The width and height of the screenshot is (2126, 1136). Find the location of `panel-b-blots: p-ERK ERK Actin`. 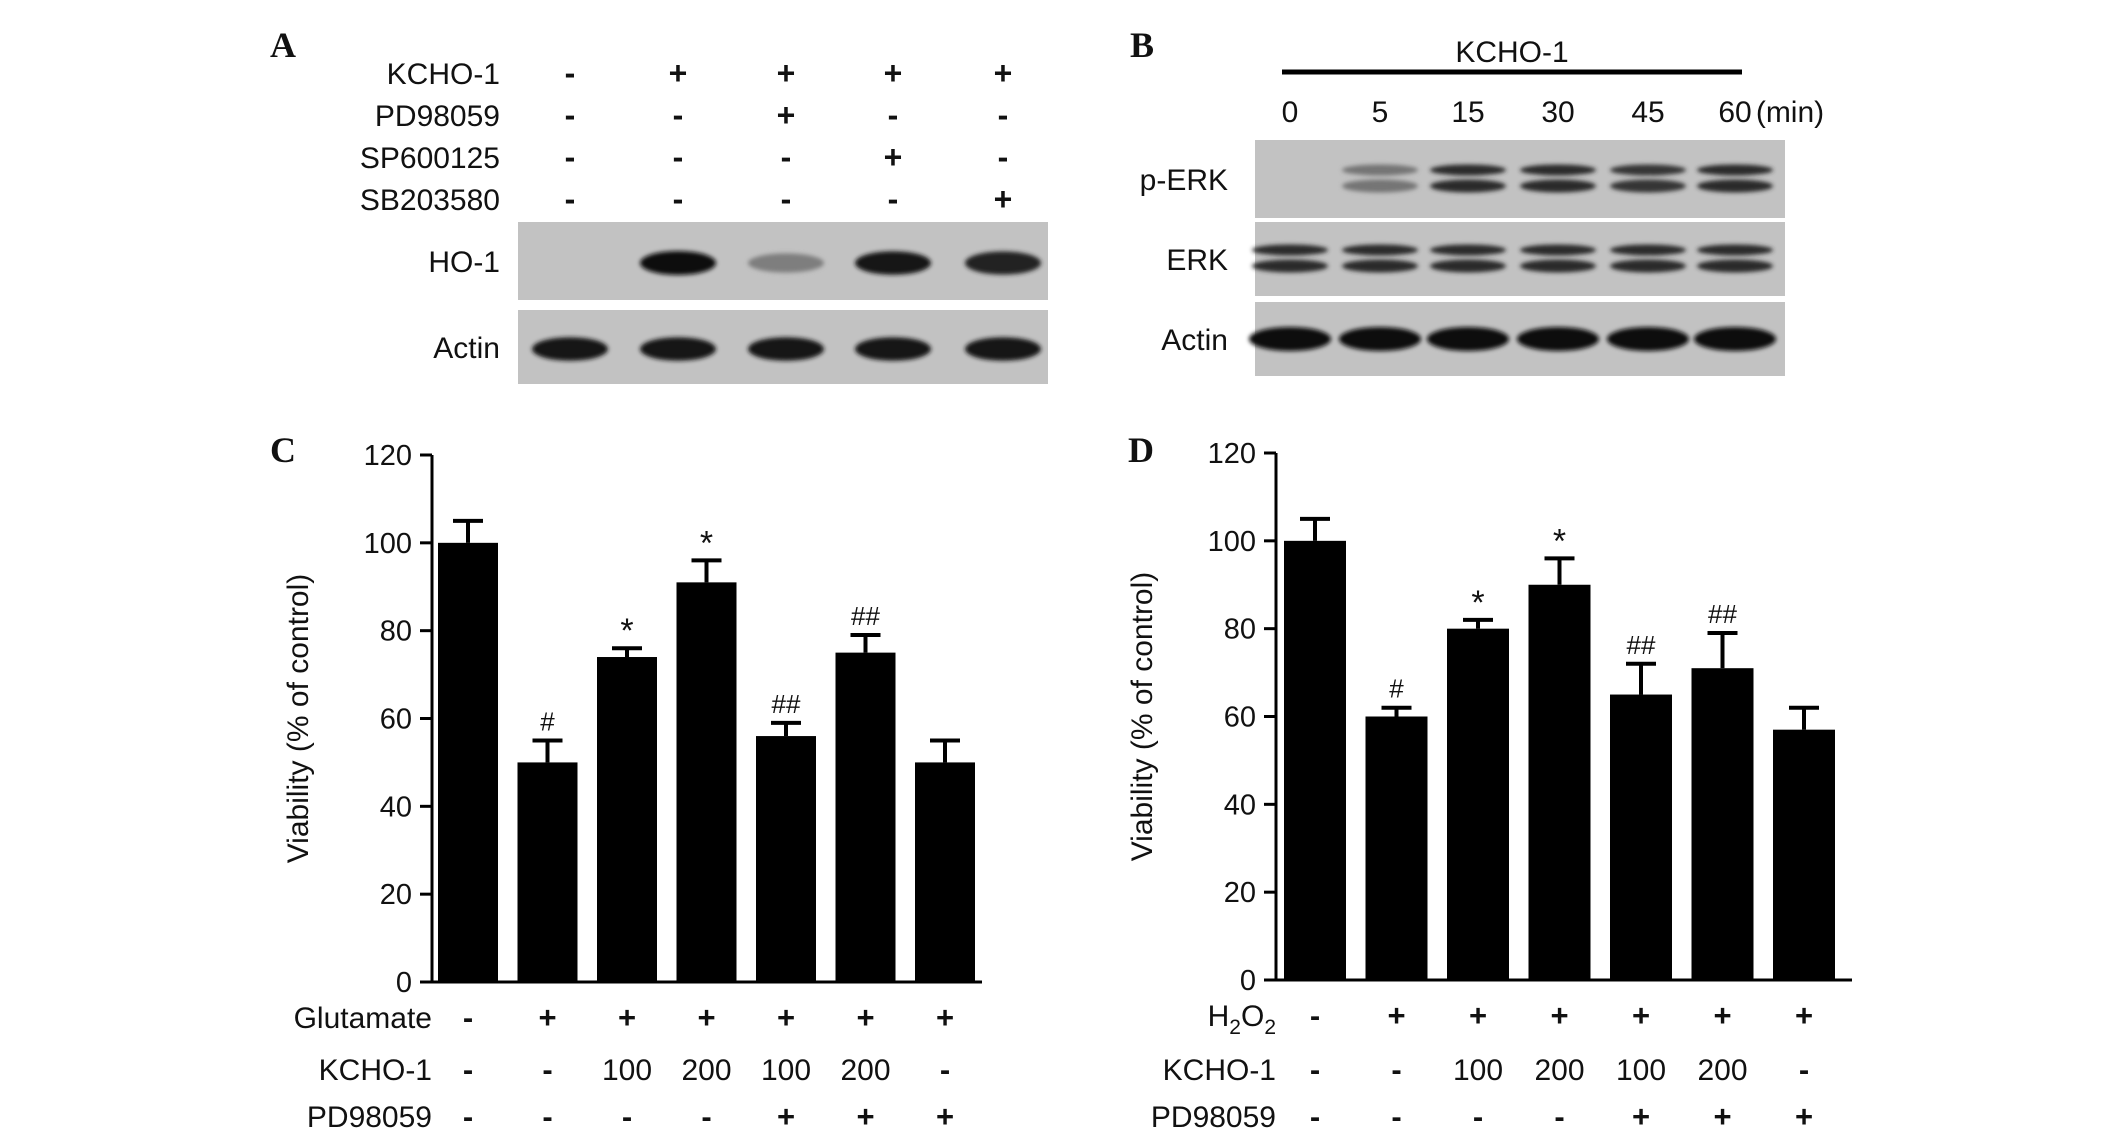

panel-b-blots: p-ERK ERK Actin is located at coordinates (1462, 258).